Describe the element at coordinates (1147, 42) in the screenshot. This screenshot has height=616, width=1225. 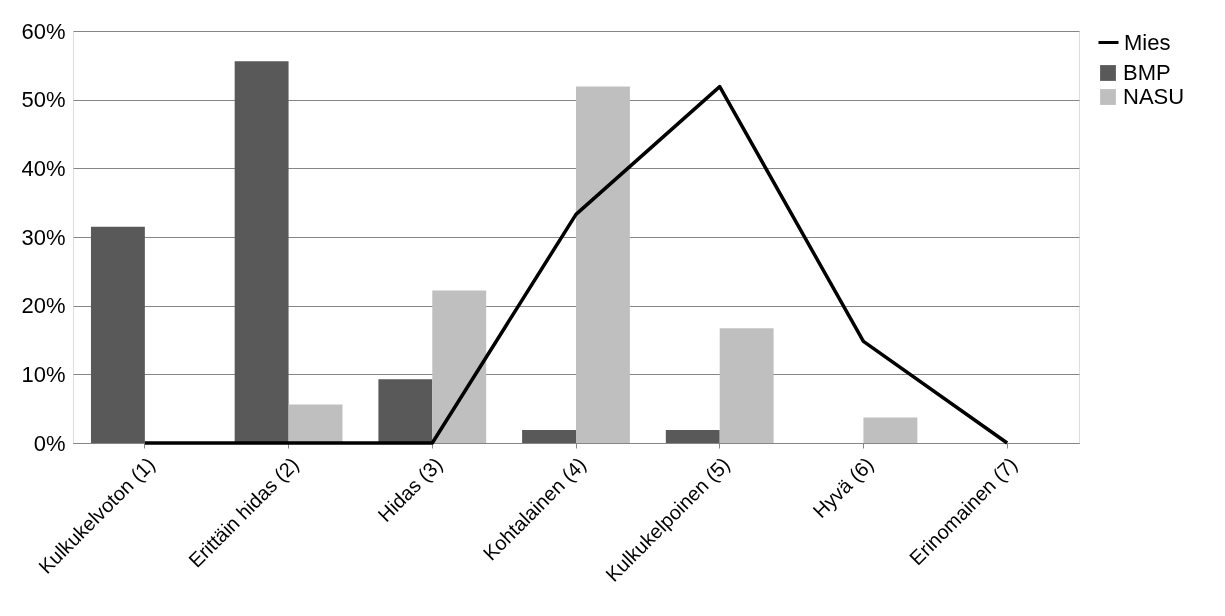
I see `legend-label: Mies` at that location.